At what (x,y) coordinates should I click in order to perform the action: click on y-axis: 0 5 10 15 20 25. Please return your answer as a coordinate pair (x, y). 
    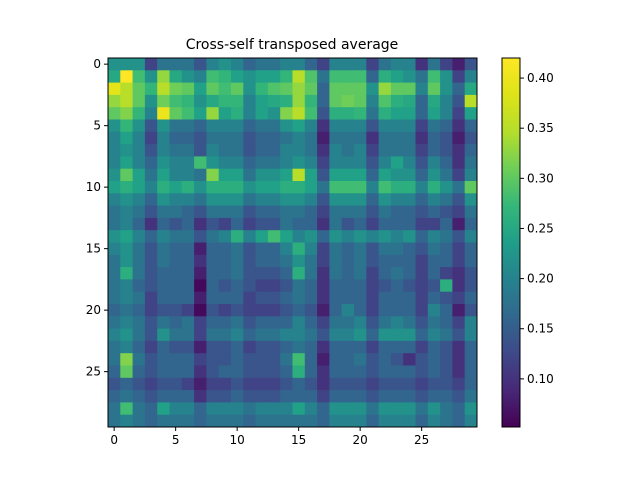
    Looking at the image, I should click on (97, 218).